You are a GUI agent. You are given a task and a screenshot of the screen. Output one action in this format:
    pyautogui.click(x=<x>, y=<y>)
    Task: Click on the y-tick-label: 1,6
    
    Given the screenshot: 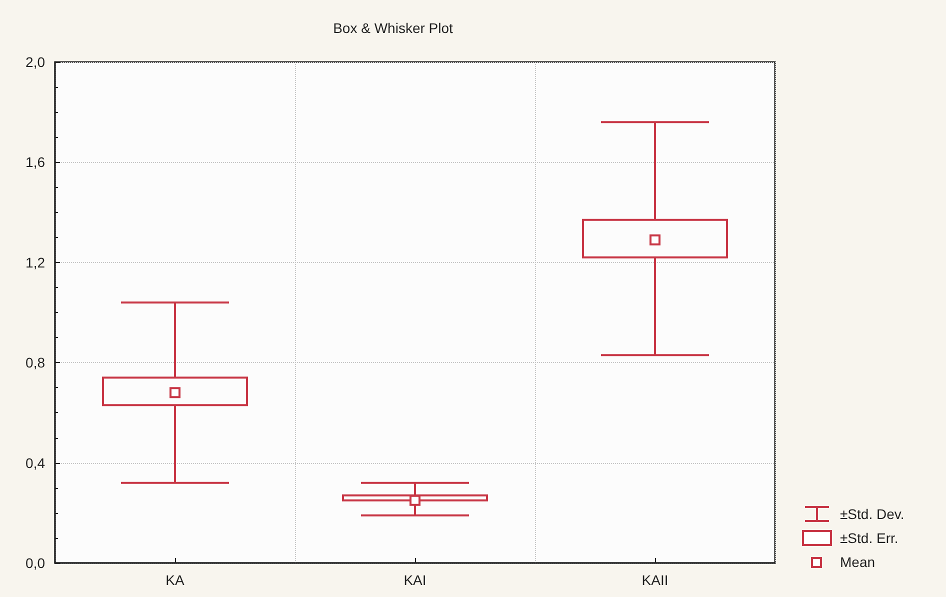 What is the action you would take?
    pyautogui.click(x=36, y=162)
    